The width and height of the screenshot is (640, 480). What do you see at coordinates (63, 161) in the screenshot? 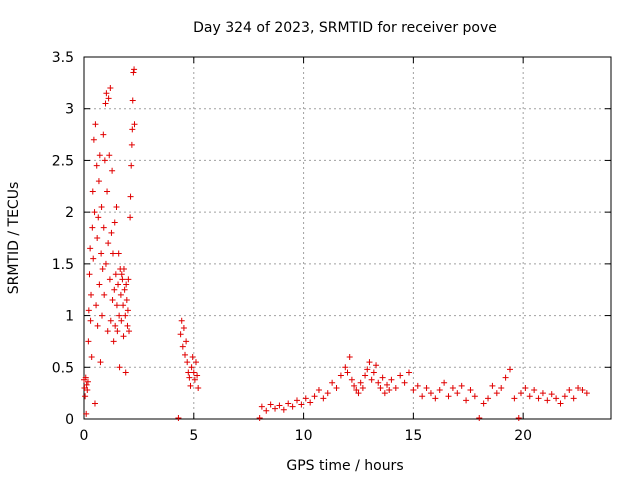
I see `y-tick-label: 2.5` at bounding box center [63, 161].